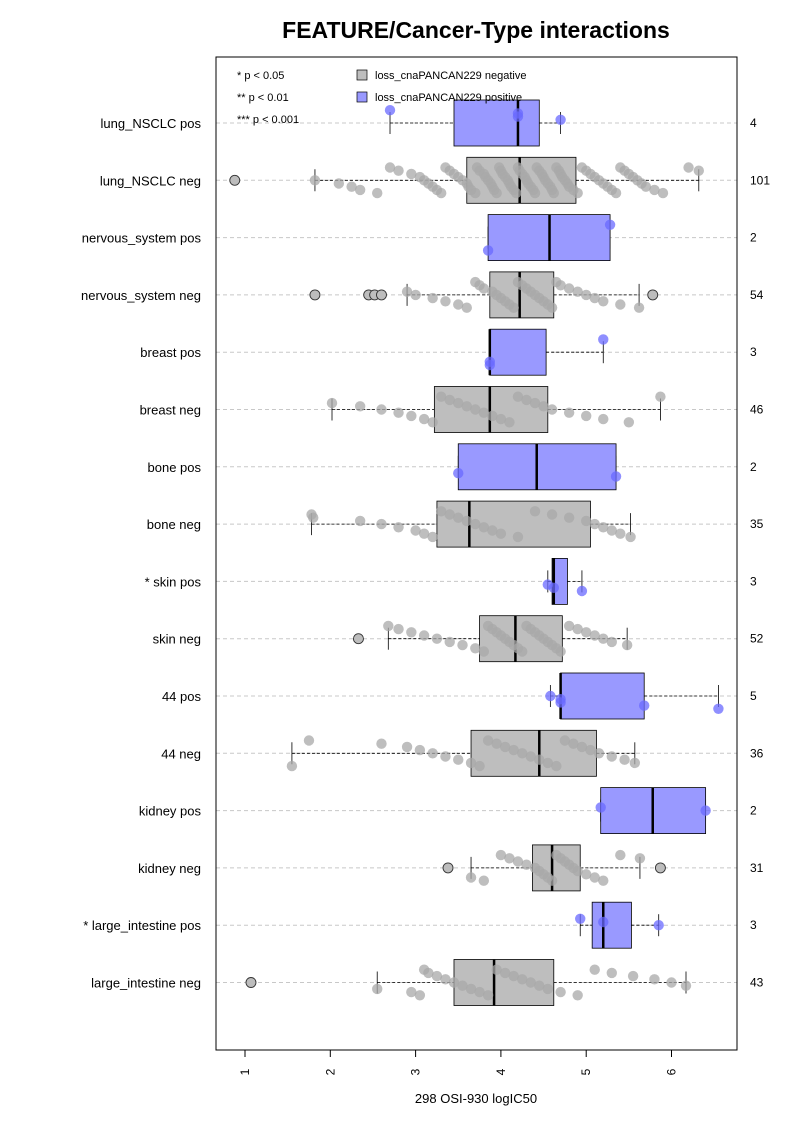  What do you see at coordinates (476, 1098) in the screenshot?
I see `x-axis-label: 298 OSI-930 logIC50` at bounding box center [476, 1098].